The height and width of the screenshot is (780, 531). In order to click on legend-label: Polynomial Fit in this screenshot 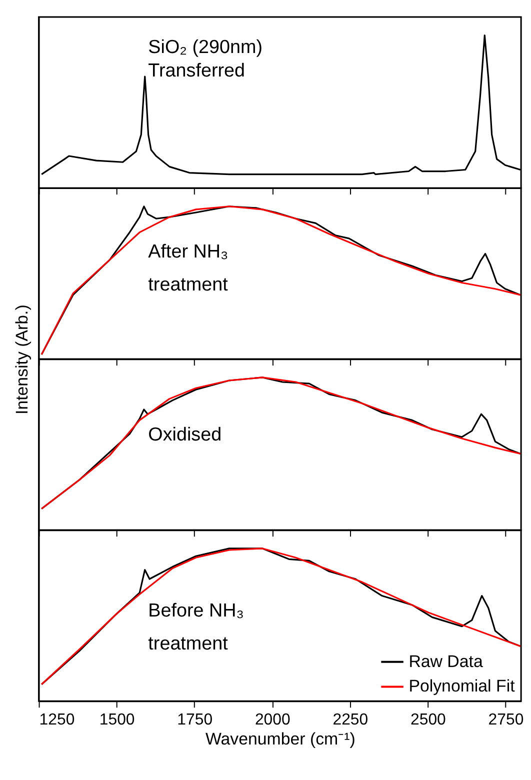, I will do `click(462, 686)`.